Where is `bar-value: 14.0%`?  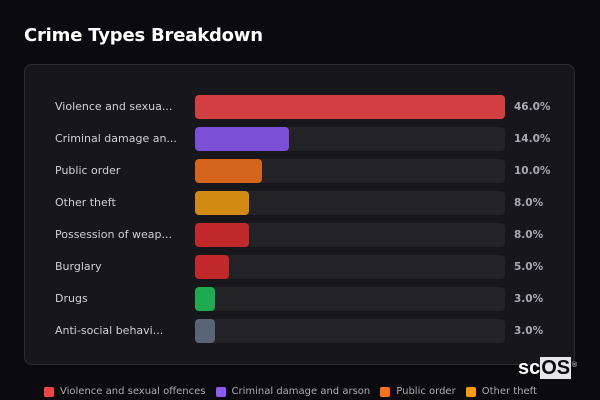 bar-value: 14.0% is located at coordinates (532, 139).